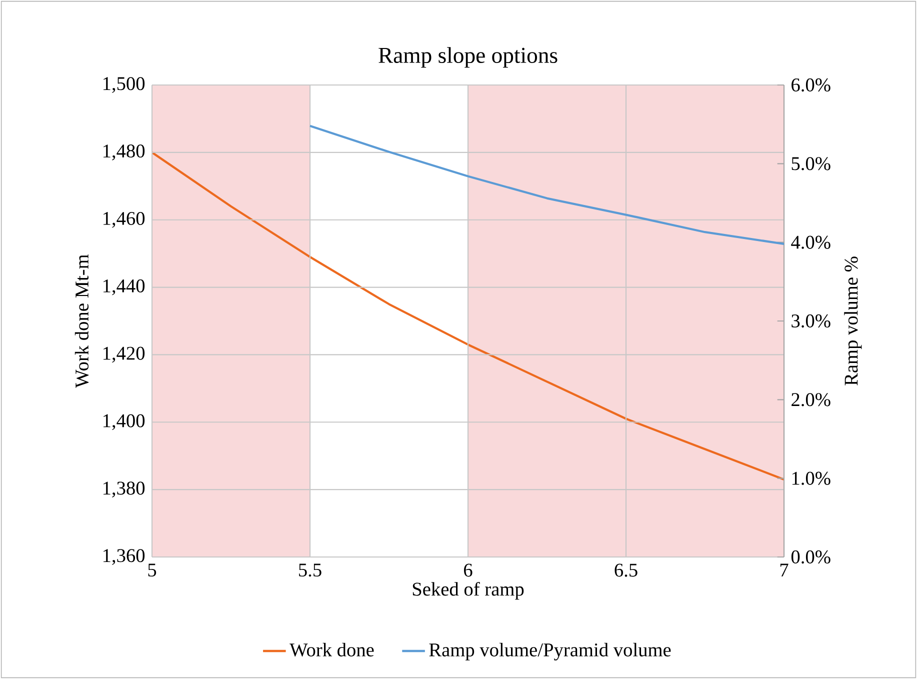 This screenshot has width=917, height=679. I want to click on y-tick-label: 1,440, so click(124, 287).